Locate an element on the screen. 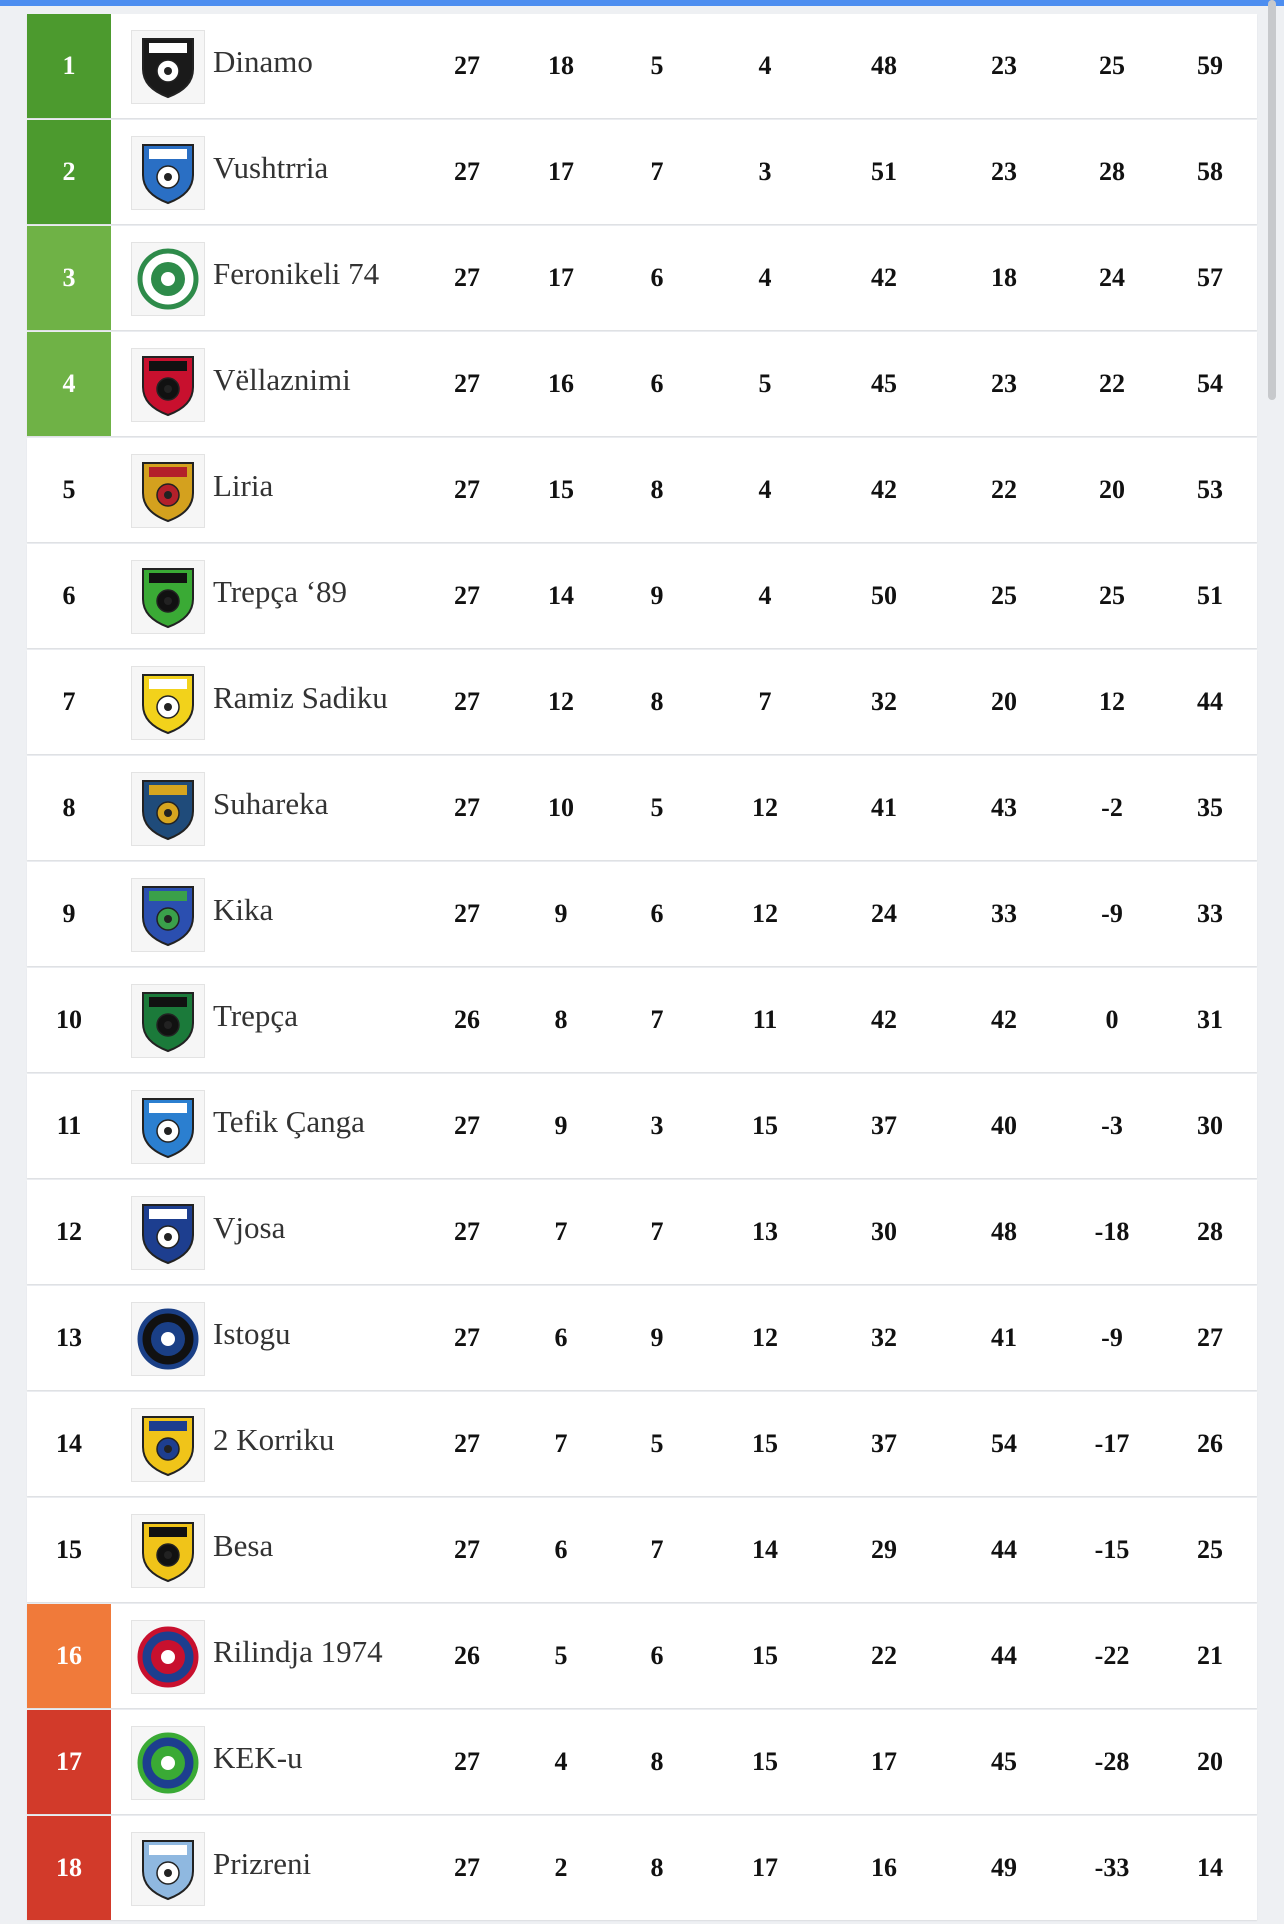  goals-against-cell: 49 is located at coordinates (1004, 1867).